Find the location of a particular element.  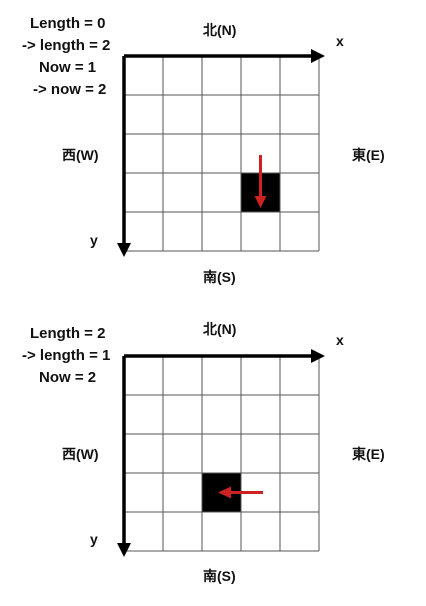

note-line-1: Length = 0 is located at coordinates (68, 23).